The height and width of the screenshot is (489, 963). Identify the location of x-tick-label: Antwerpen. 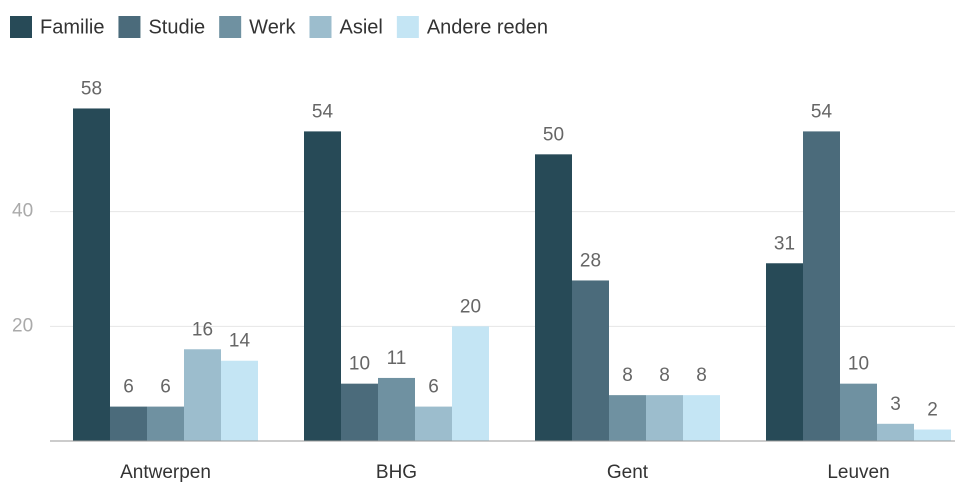
(165, 472).